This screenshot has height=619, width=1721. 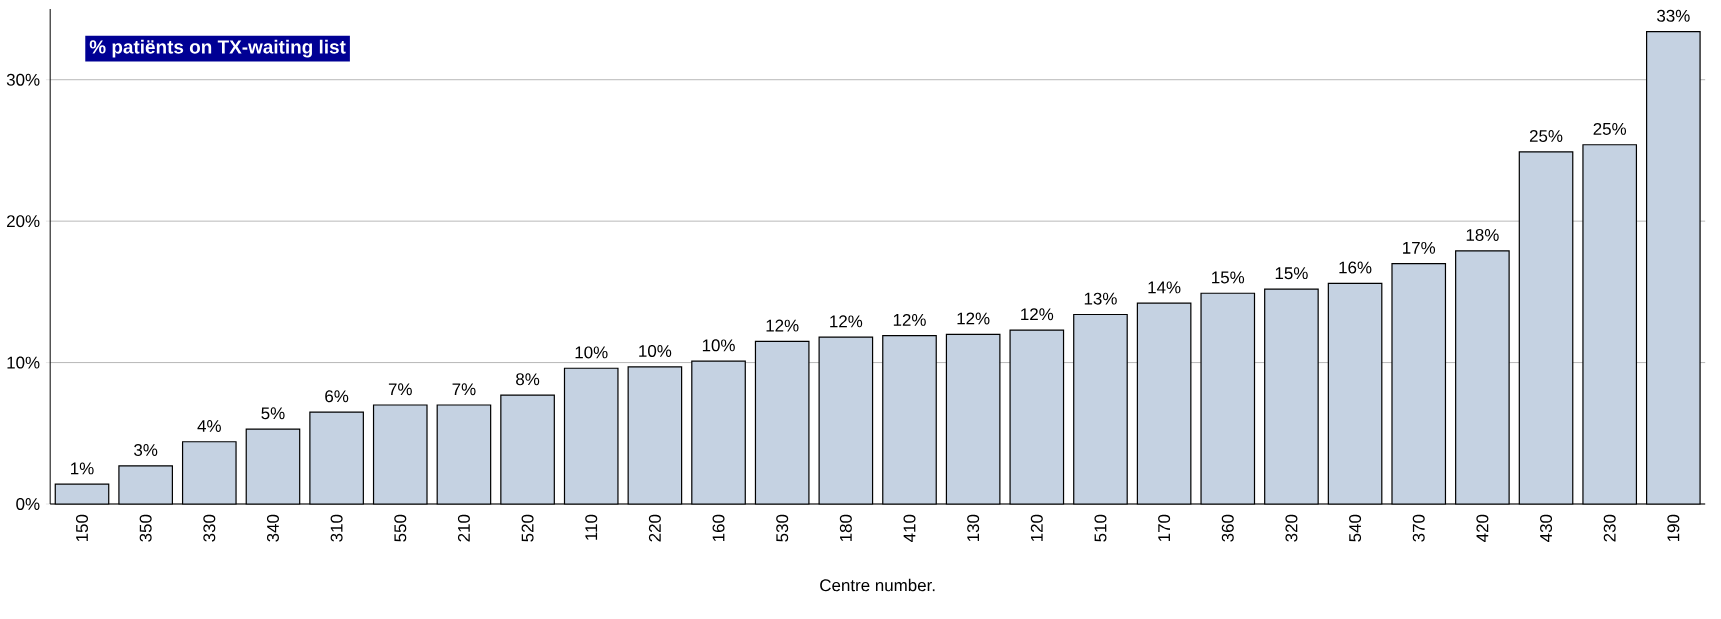 I want to click on x-tick-label: 220, so click(x=654, y=528).